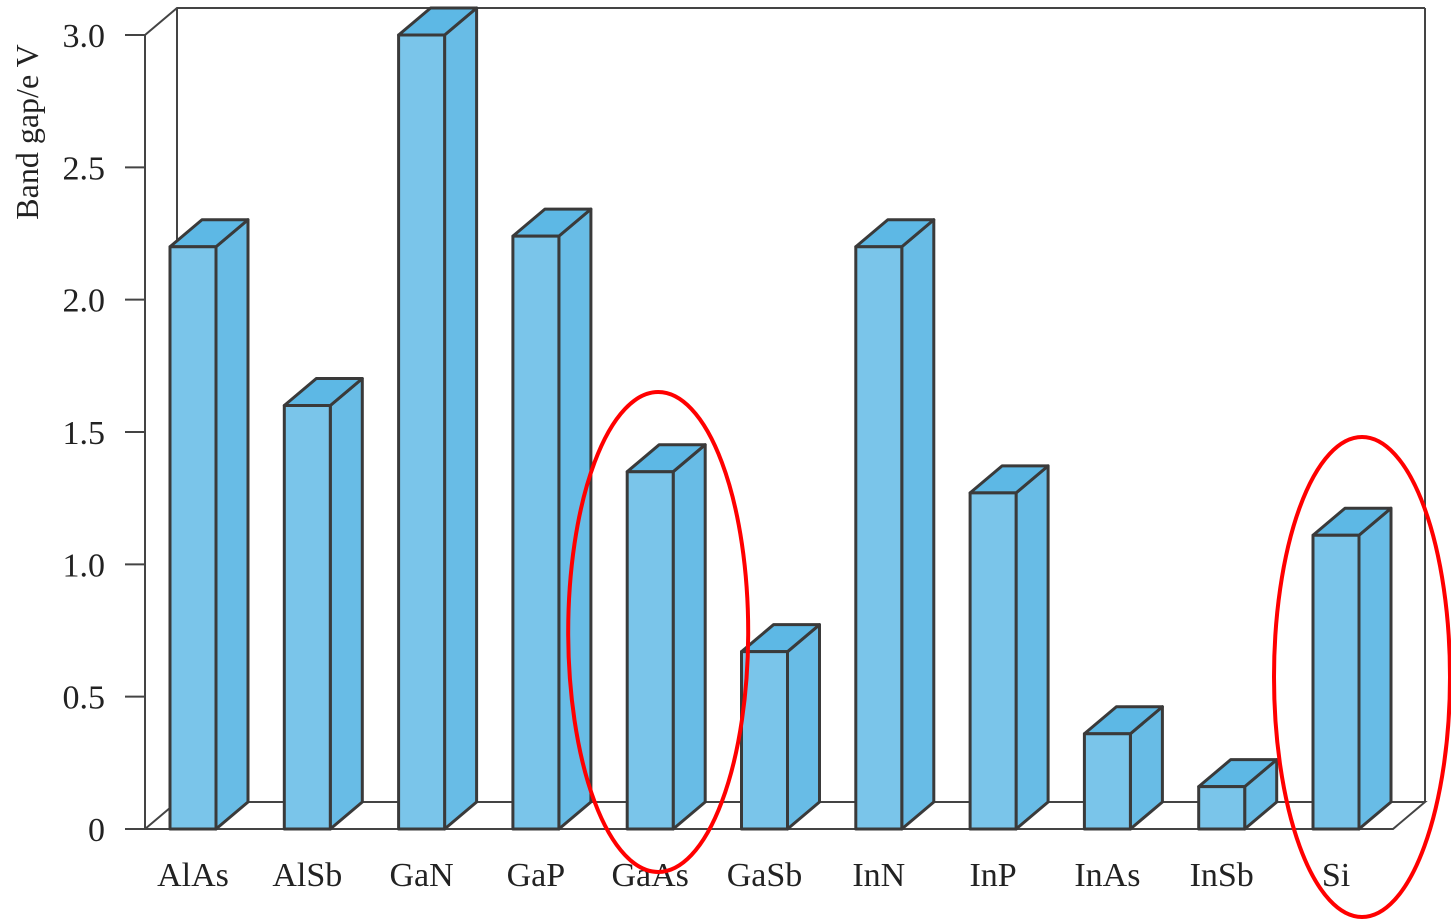  I want to click on y-tick-label: 2.5, so click(84, 168).